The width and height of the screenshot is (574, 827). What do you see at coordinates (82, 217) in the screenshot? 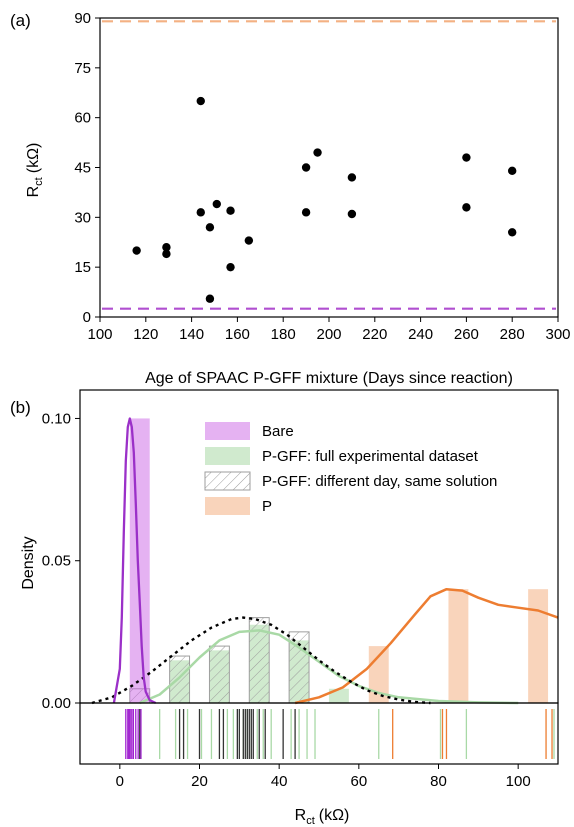
I see `panel-a-y-tick-label: 30` at bounding box center [82, 217].